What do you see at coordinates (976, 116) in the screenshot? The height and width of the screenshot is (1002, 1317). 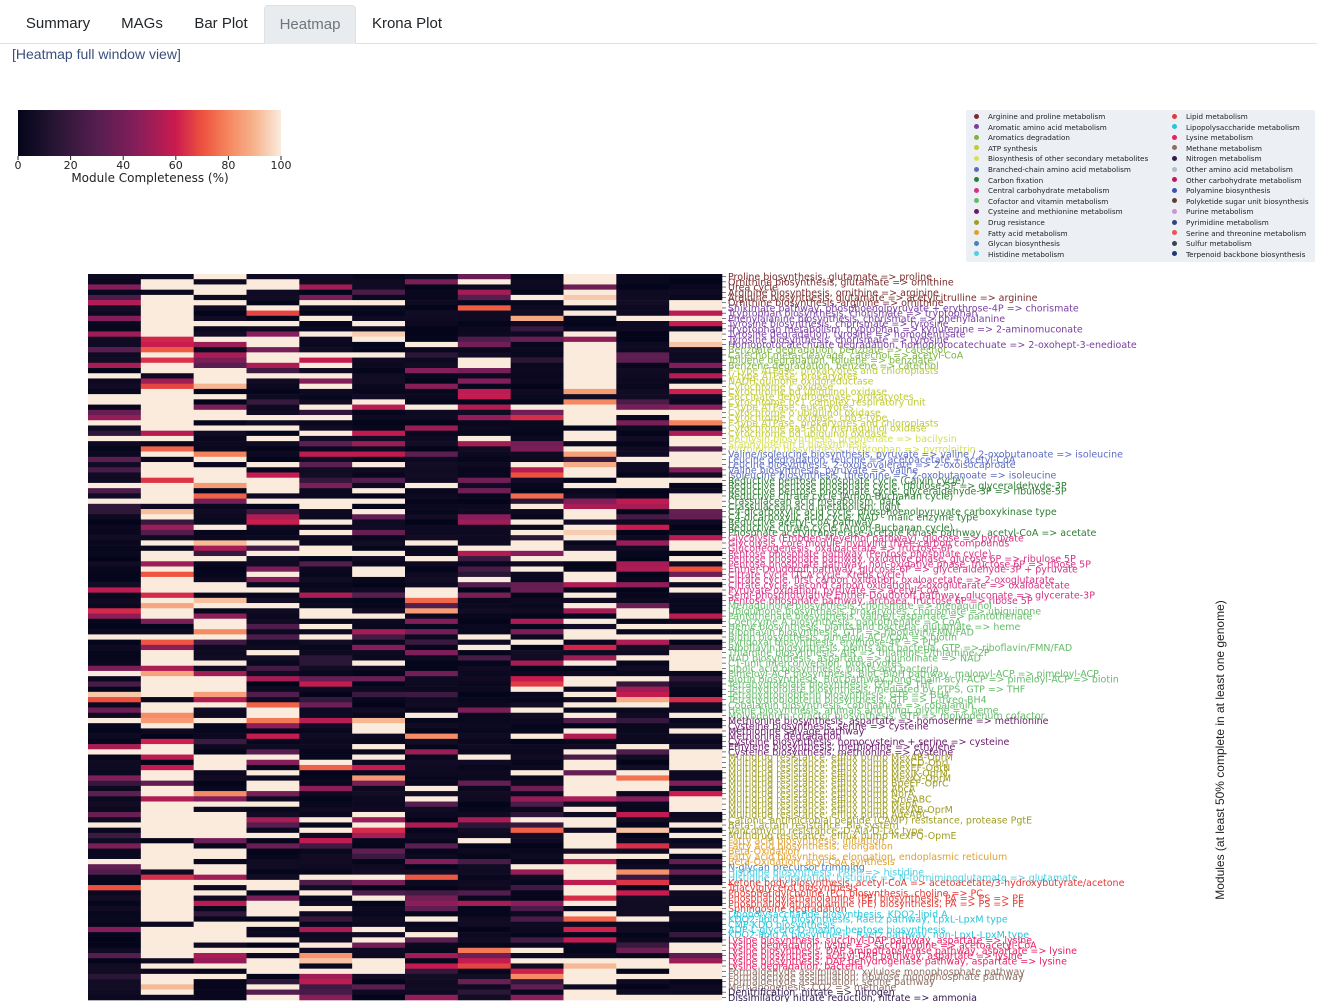 I see `legend-marker-icon` at bounding box center [976, 116].